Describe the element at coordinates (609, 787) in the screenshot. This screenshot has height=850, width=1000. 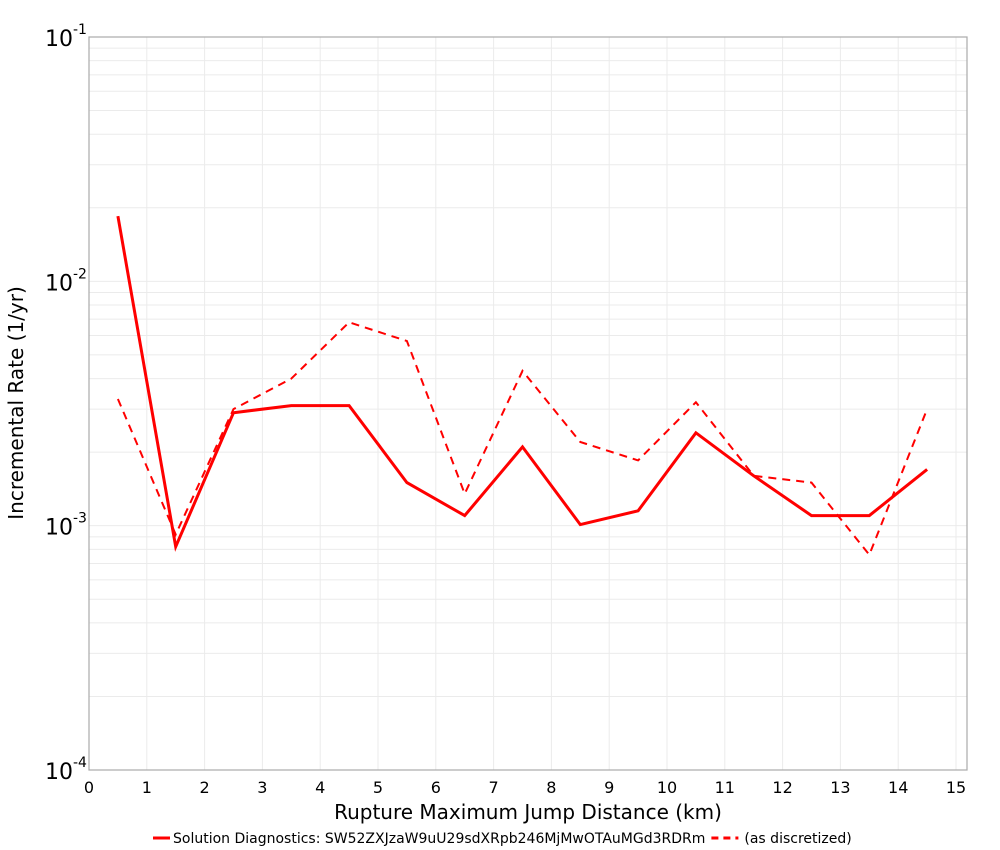
I see `x-tick-label: 9` at that location.